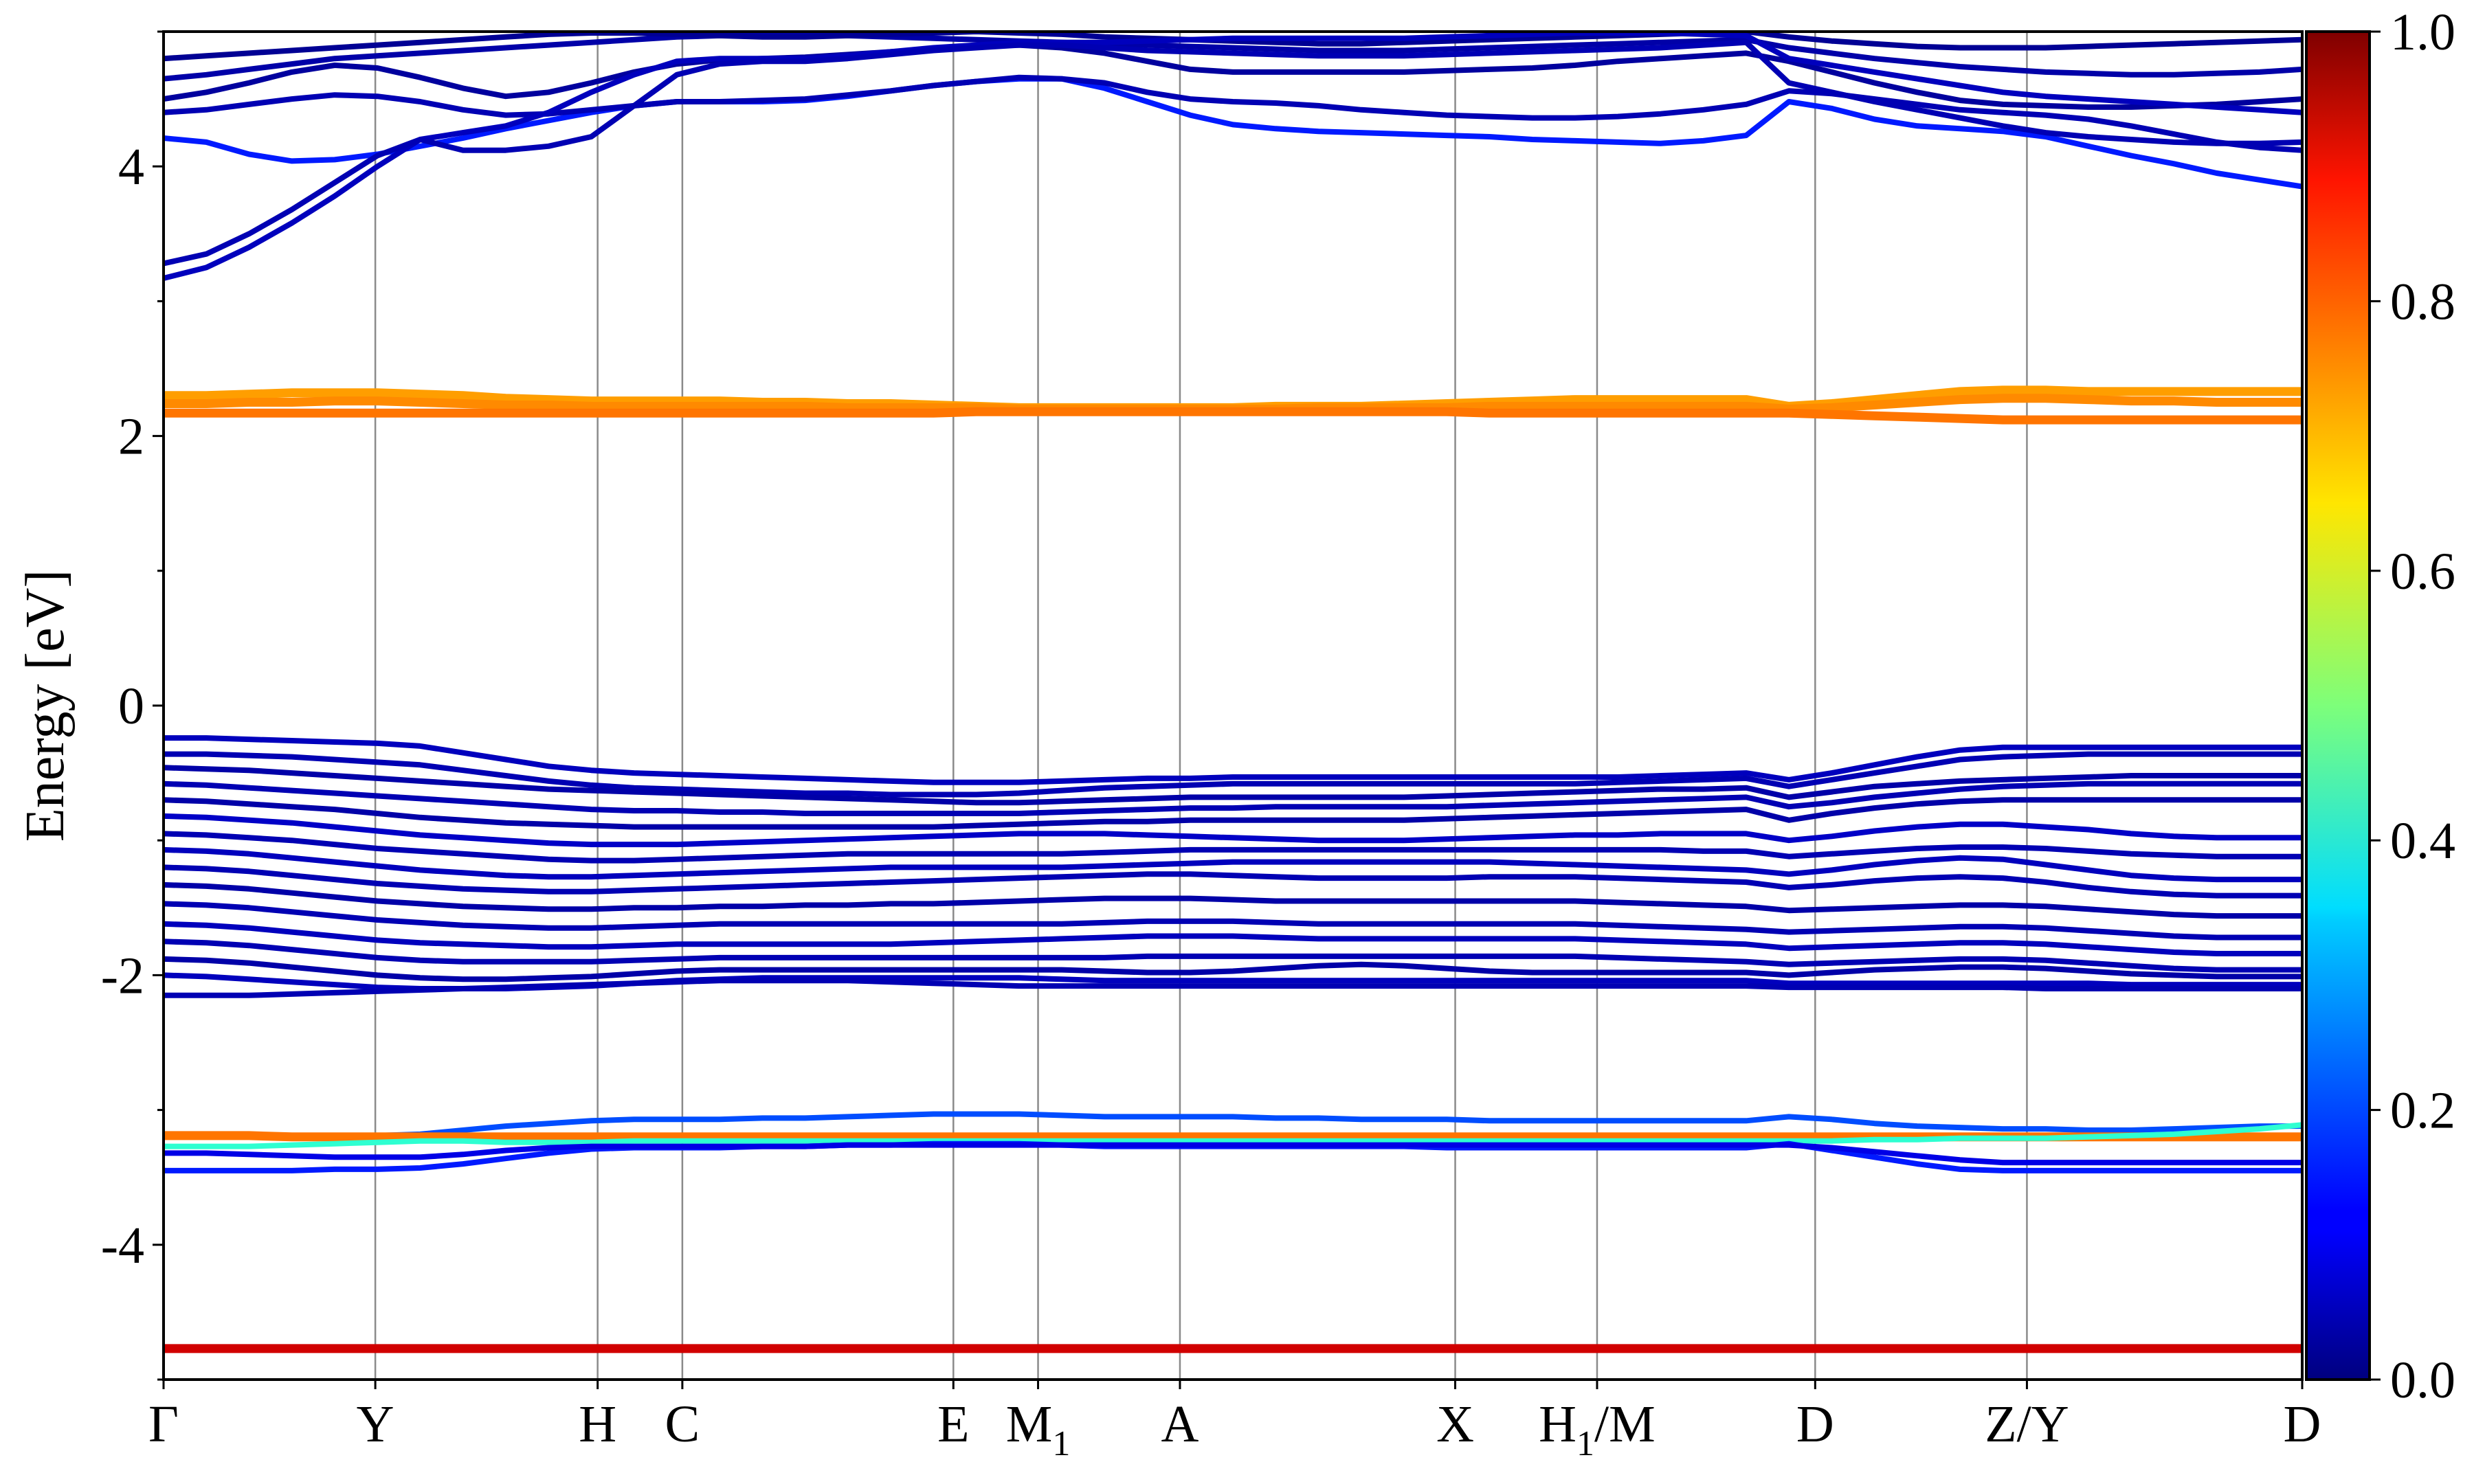 Image resolution: width=2474 pixels, height=1484 pixels. Describe the element at coordinates (2422, 1380) in the screenshot. I see `colorbar-tick-label: 0.0` at that location.